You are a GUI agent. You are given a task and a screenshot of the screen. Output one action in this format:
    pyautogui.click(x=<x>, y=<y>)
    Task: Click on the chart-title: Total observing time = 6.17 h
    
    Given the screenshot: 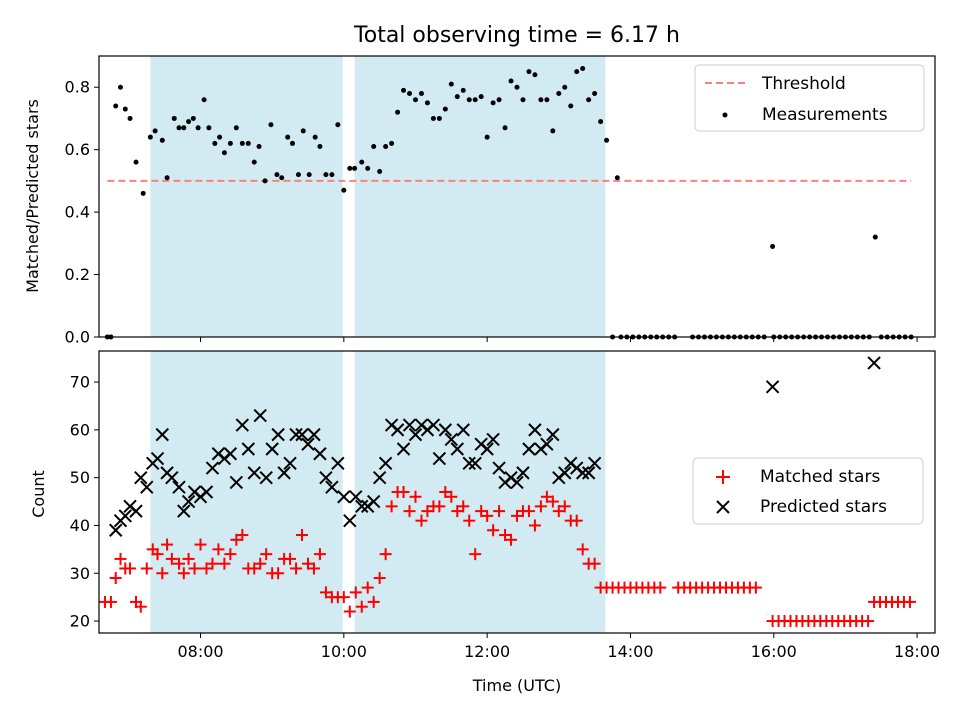 What is the action you would take?
    pyautogui.click(x=516, y=35)
    